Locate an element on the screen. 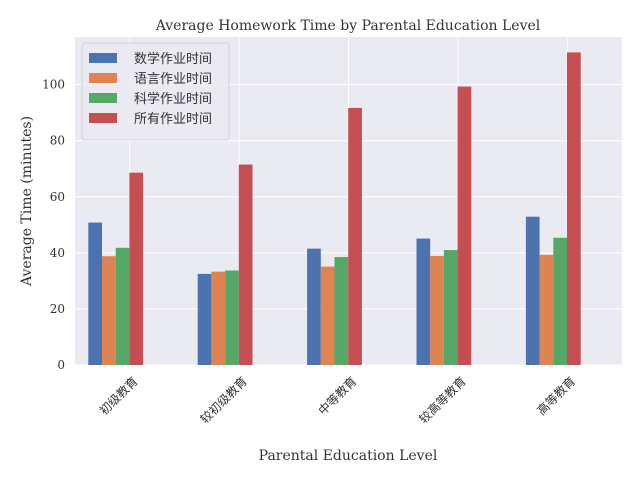 The image size is (640, 480). legend-label: 所有作业时间 is located at coordinates (173, 119).